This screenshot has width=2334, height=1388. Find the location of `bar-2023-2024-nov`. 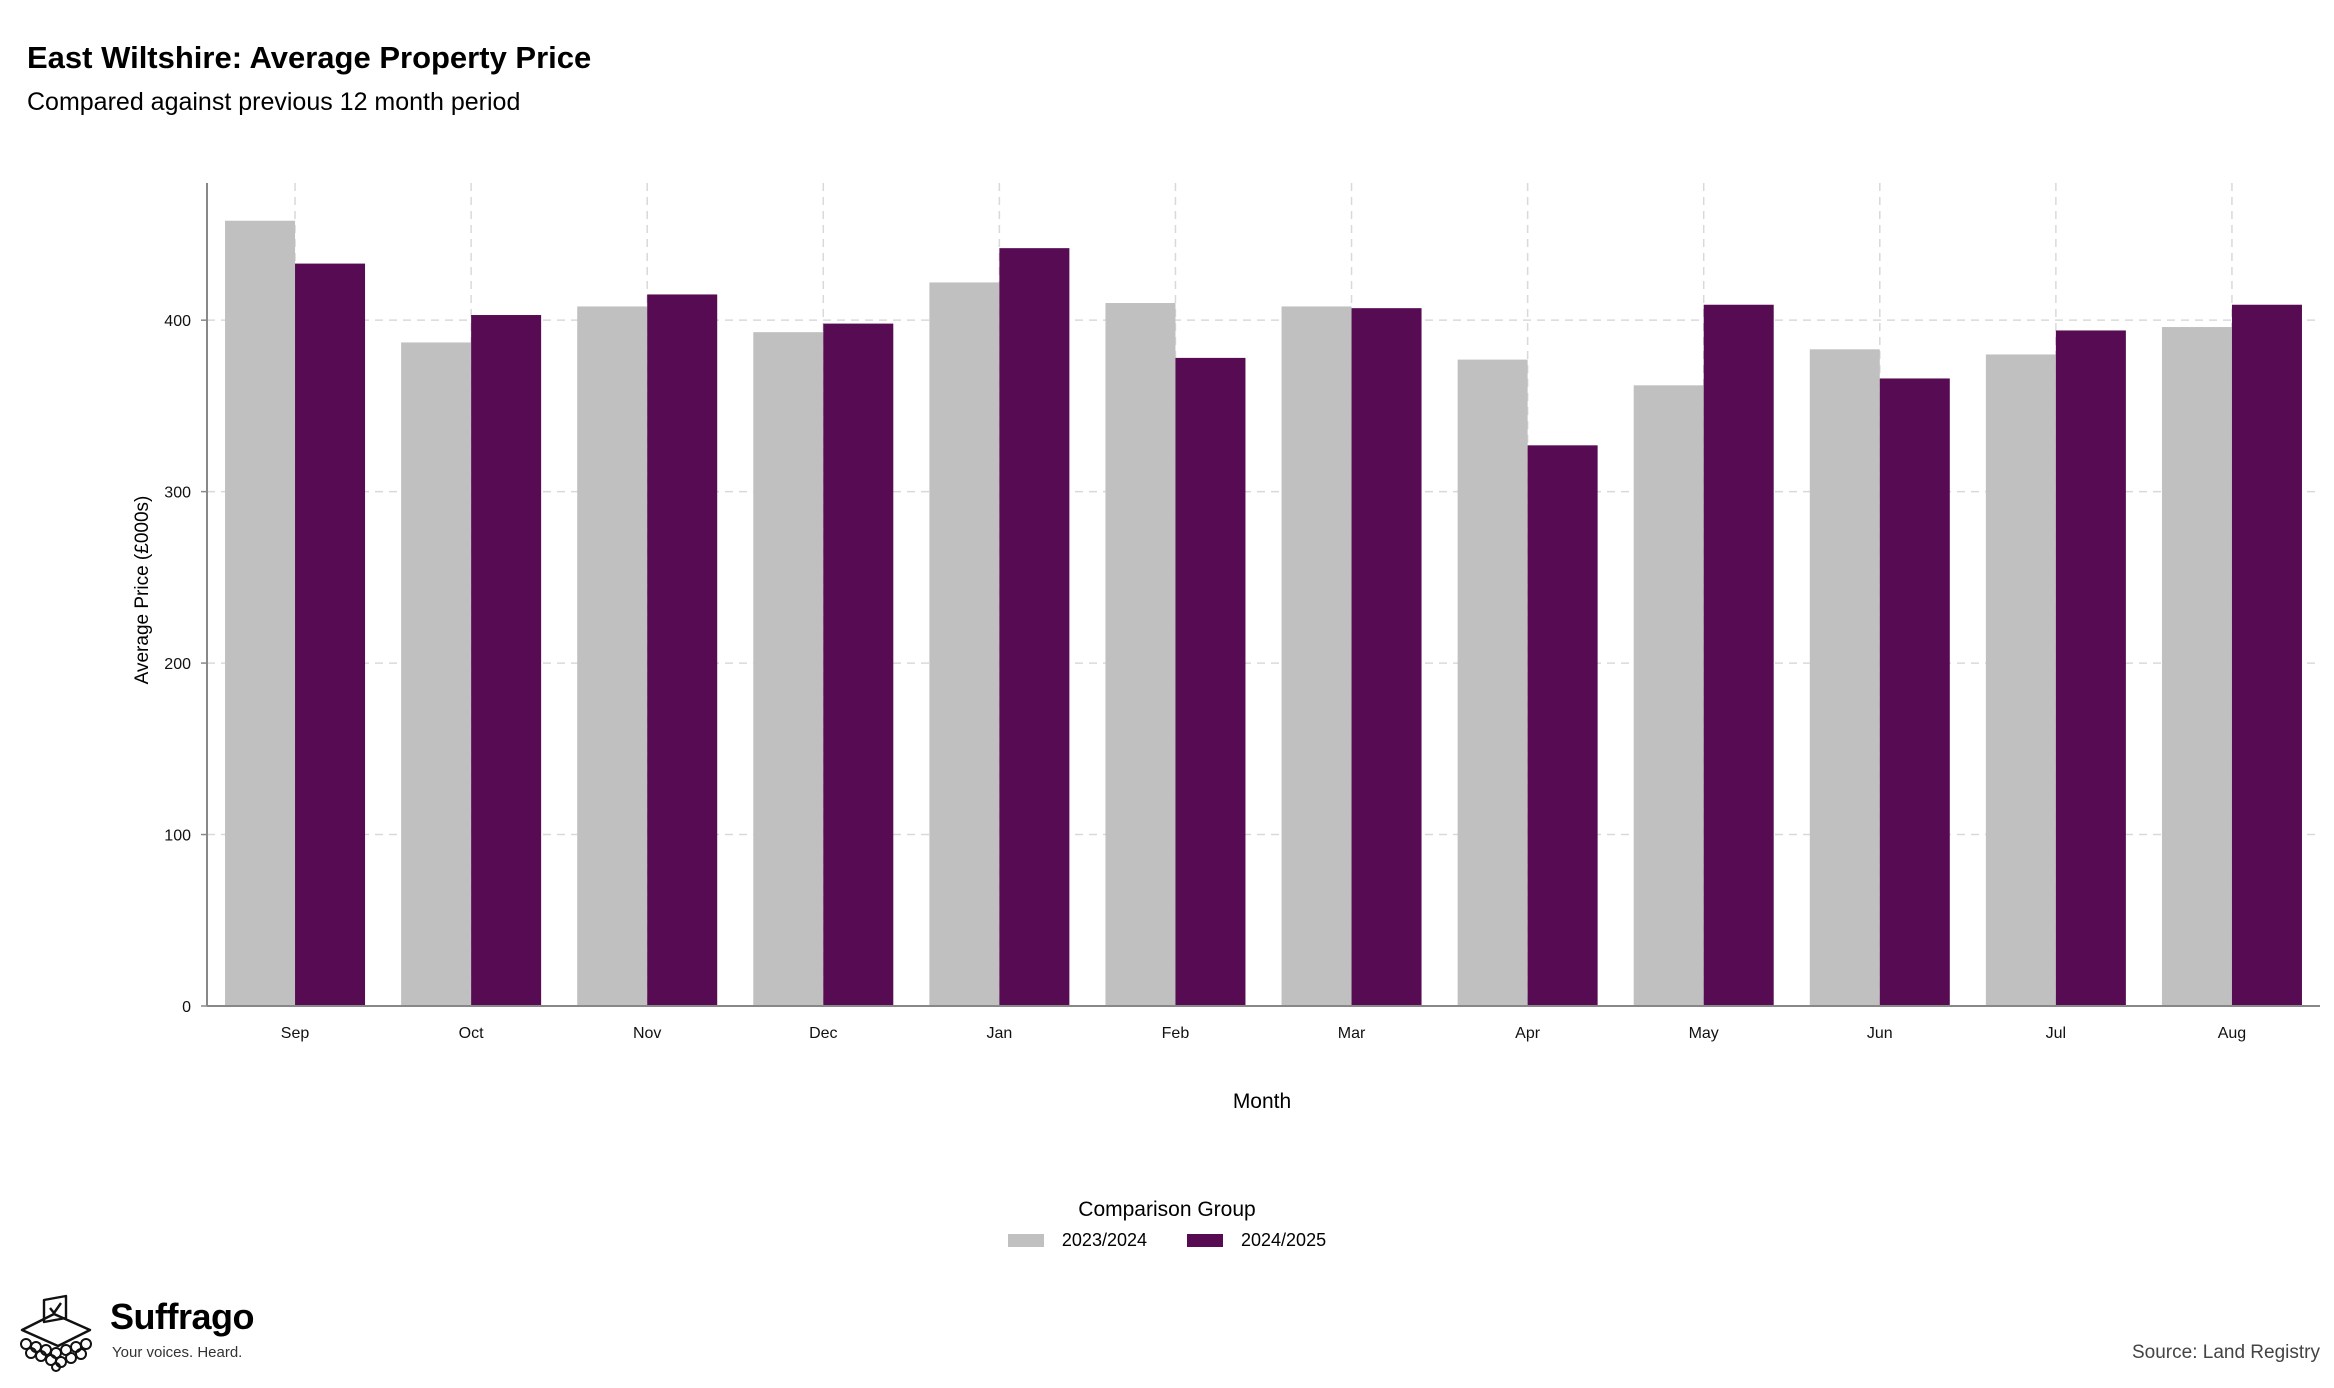

bar-2023-2024-nov is located at coordinates (612, 656).